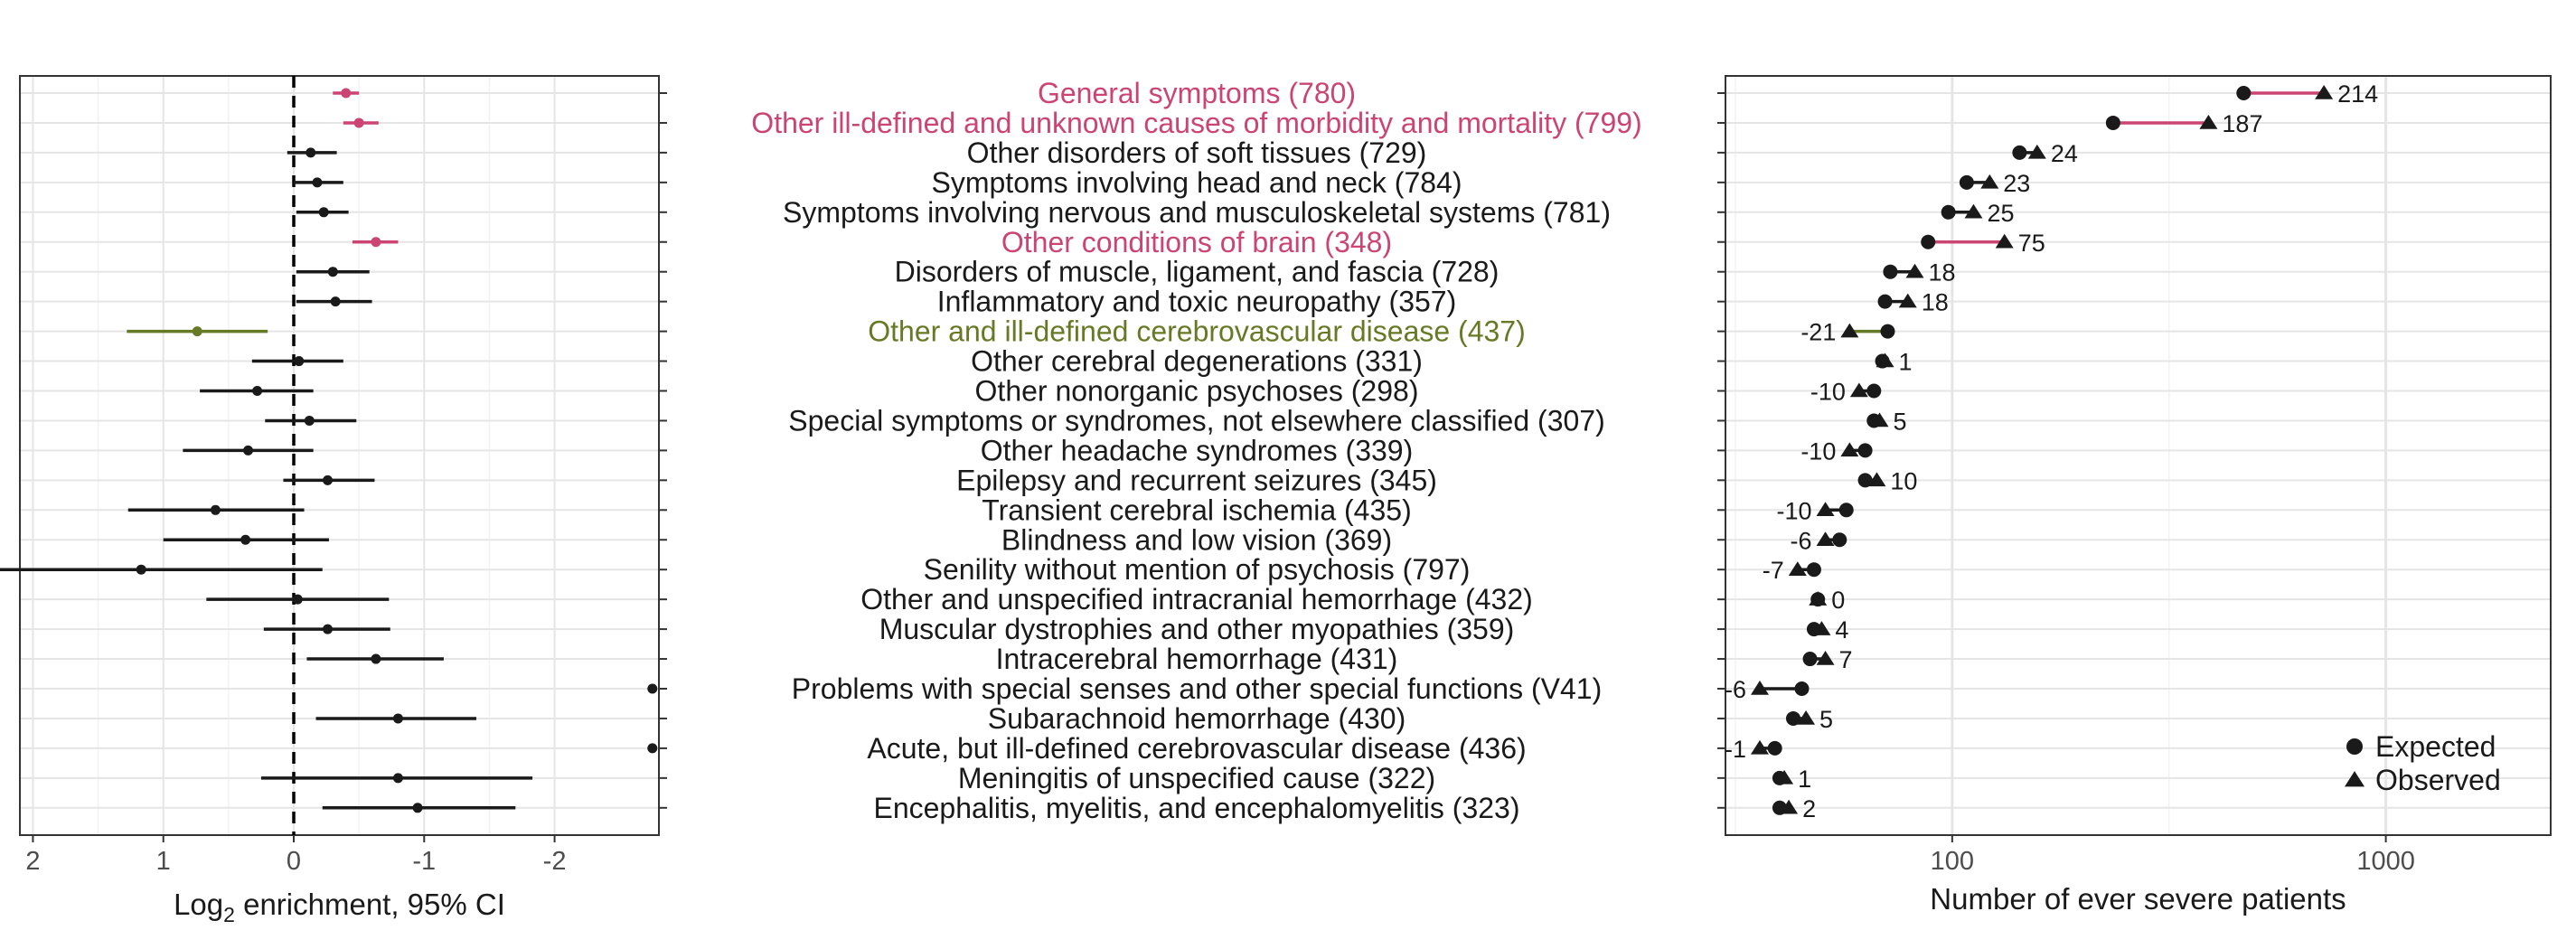 The width and height of the screenshot is (2576, 949). I want to click on difference-label: 18, so click(1936, 302).